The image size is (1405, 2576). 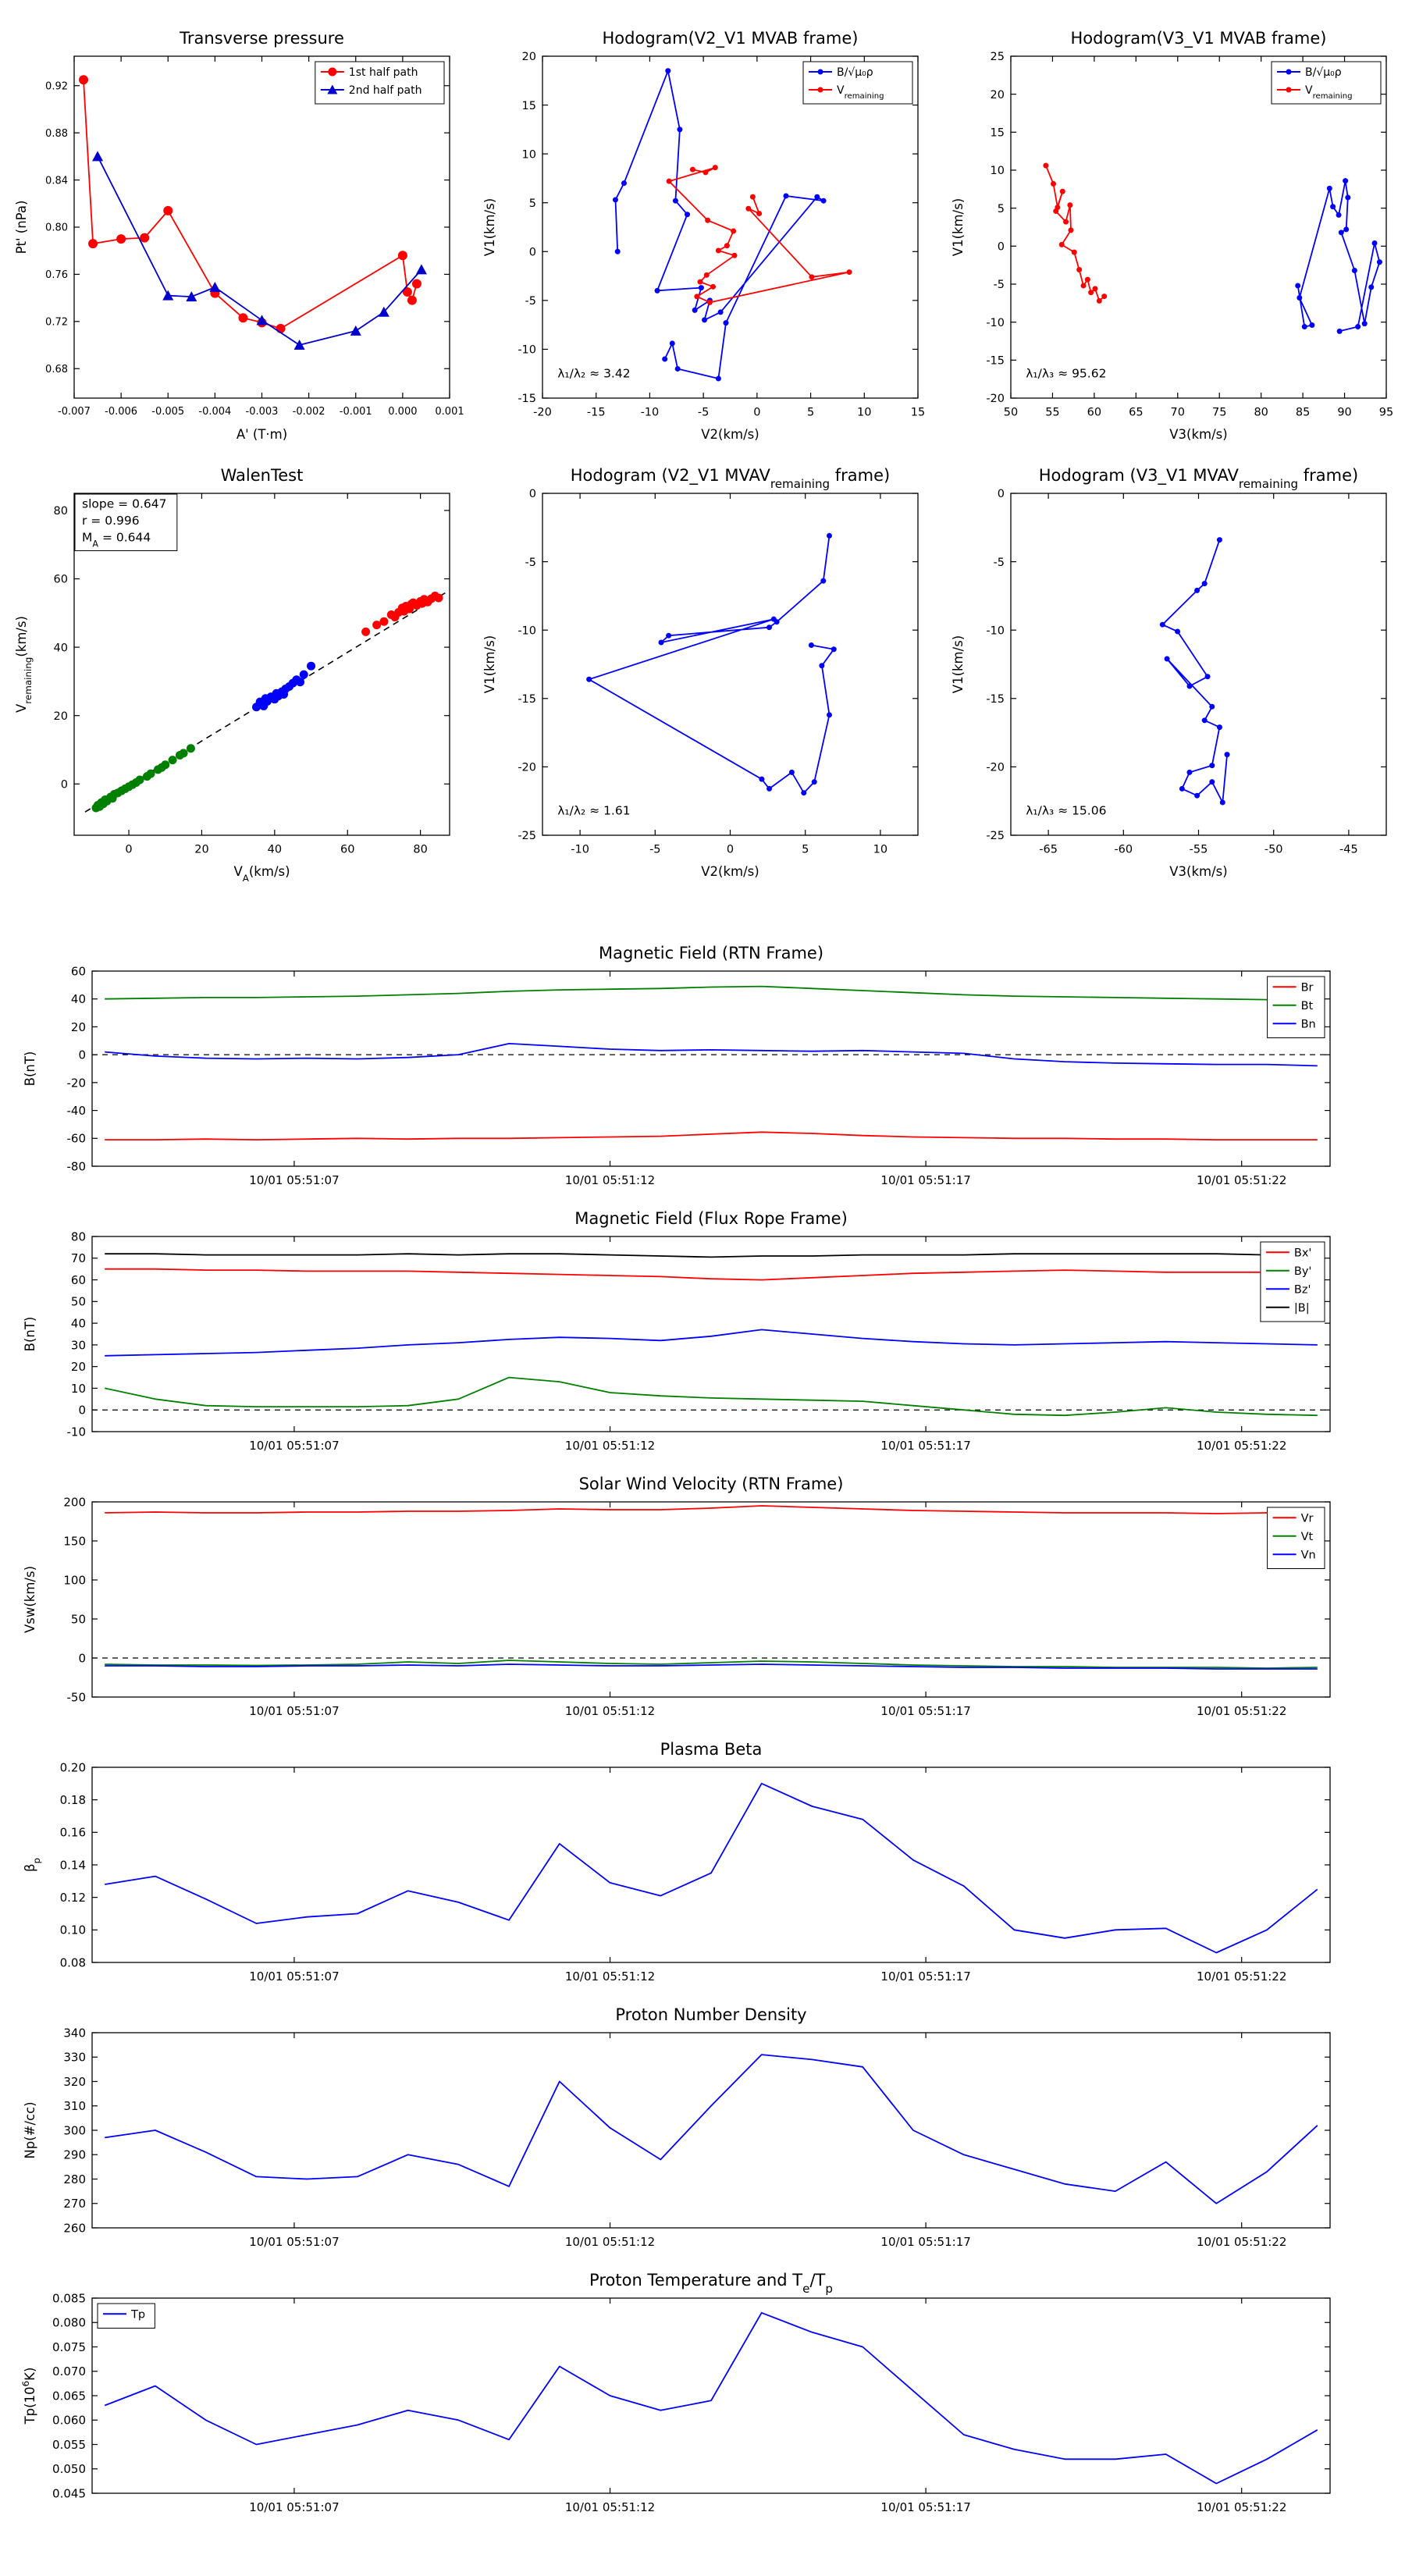 What do you see at coordinates (529, 154) in the screenshot?
I see `svg-text: 10` at bounding box center [529, 154].